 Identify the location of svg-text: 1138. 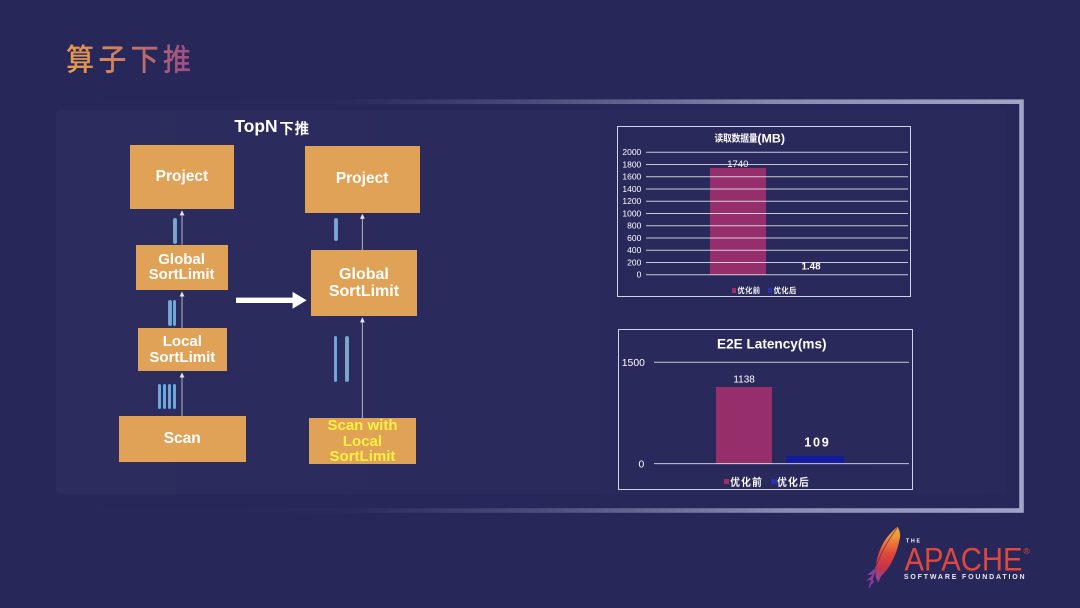
(744, 380).